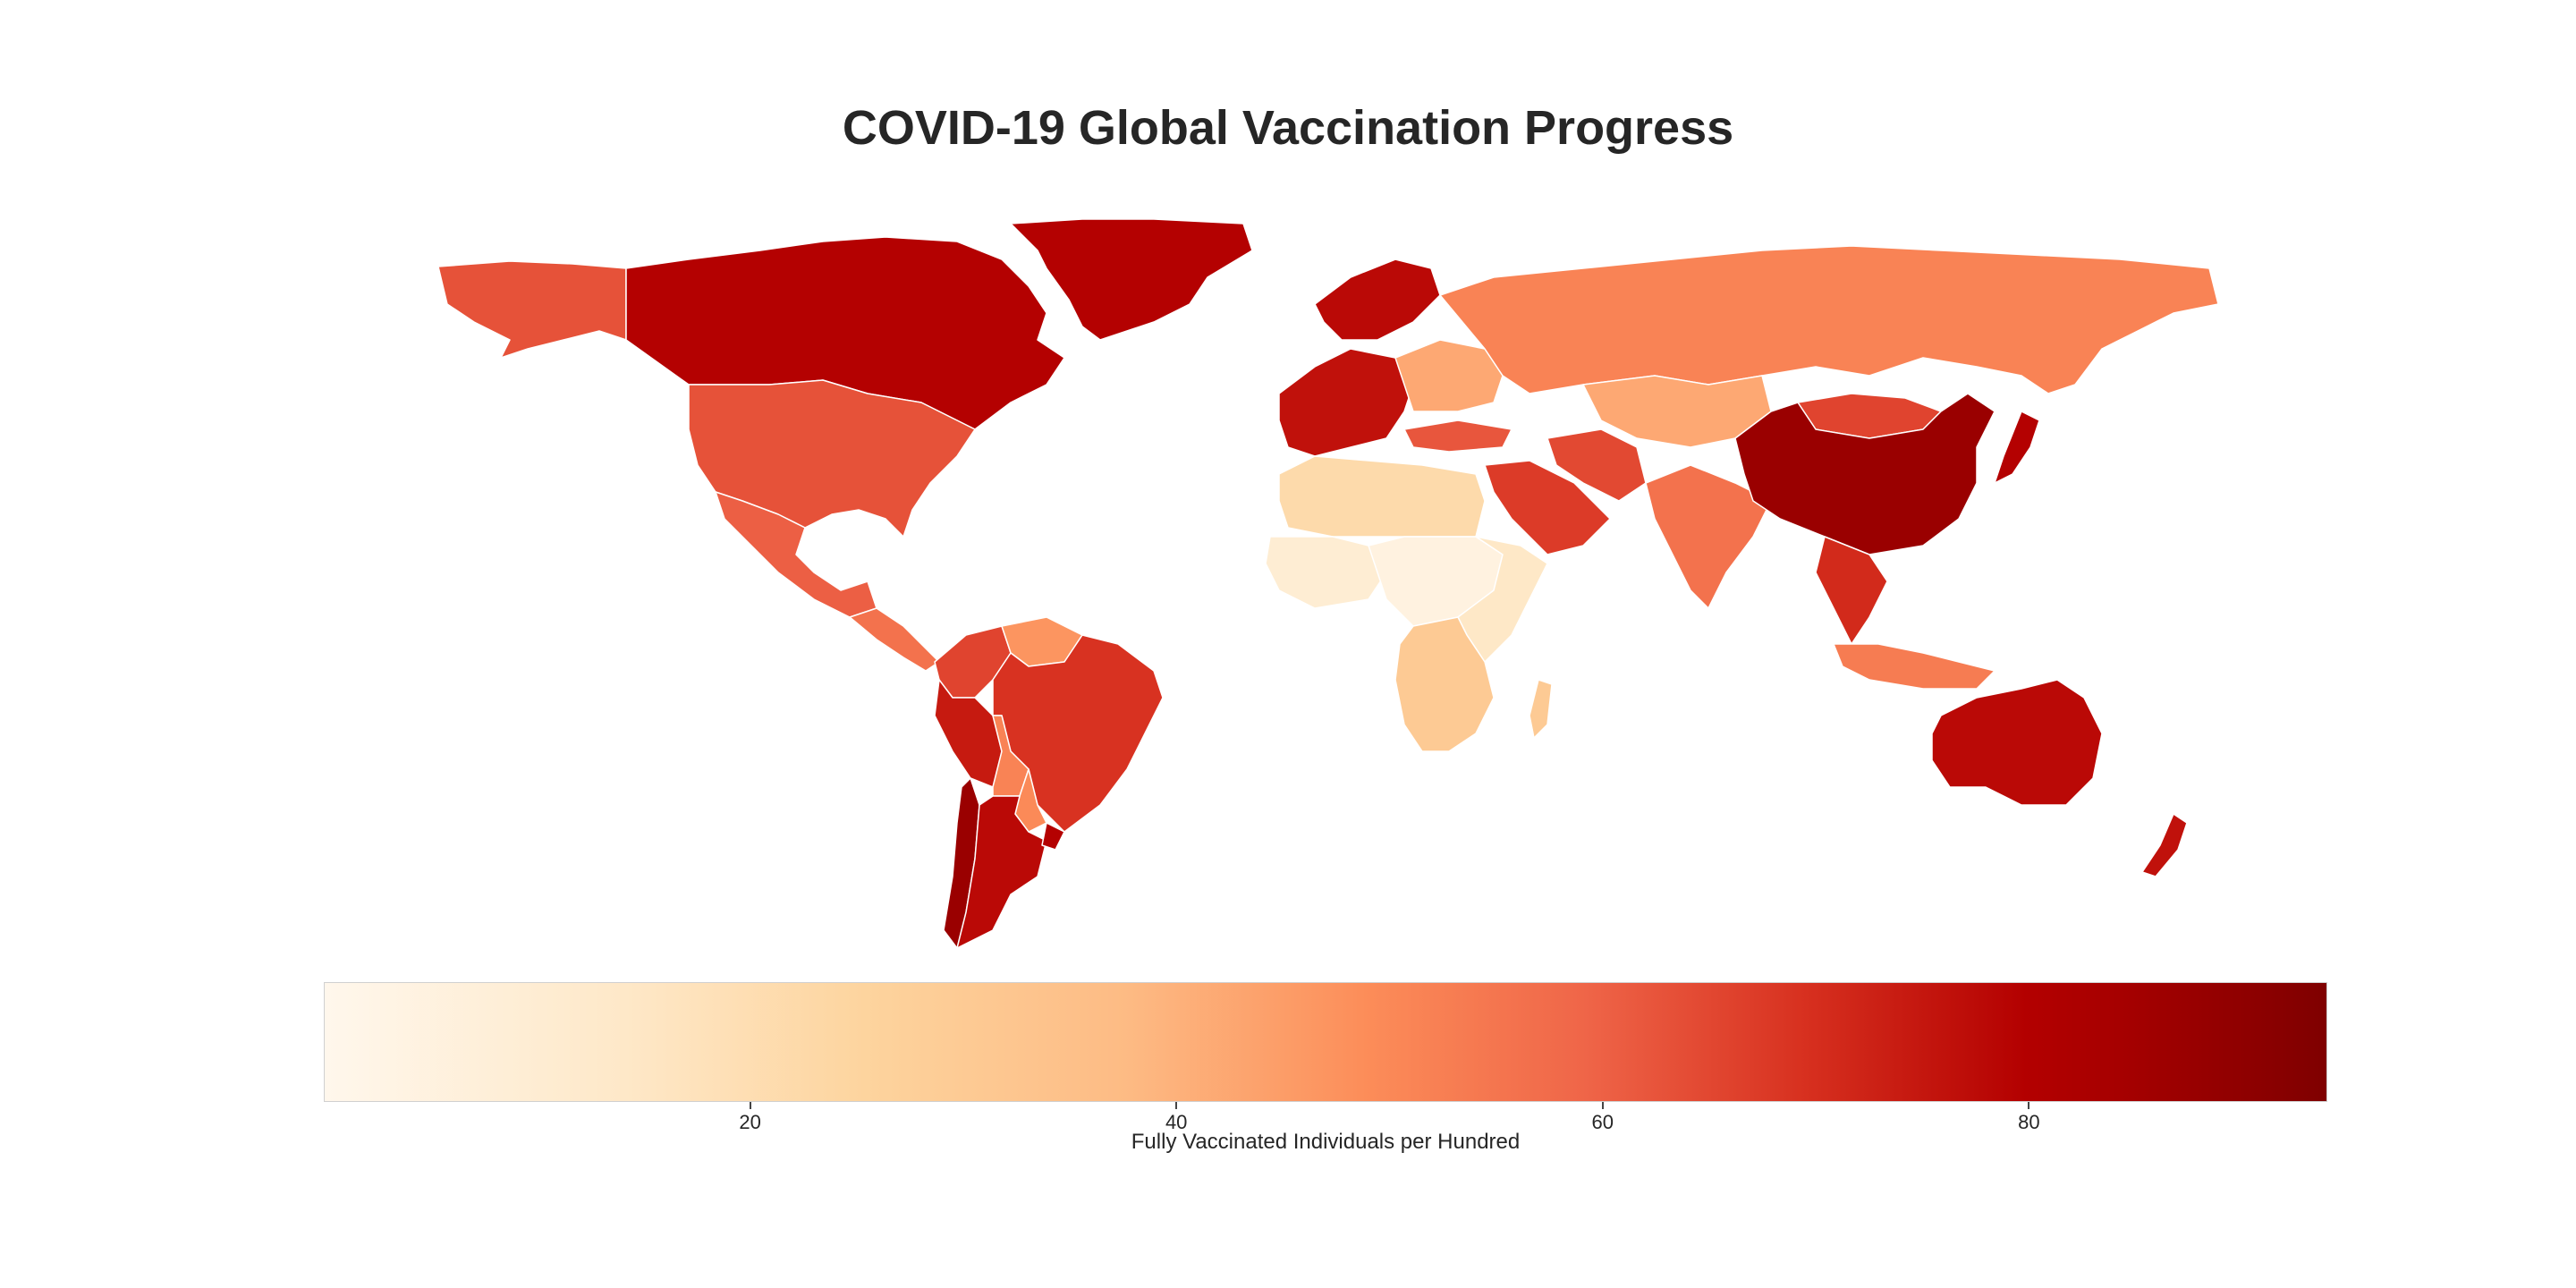  Describe the element at coordinates (1346, 402) in the screenshot. I see `region-western-europe` at that location.